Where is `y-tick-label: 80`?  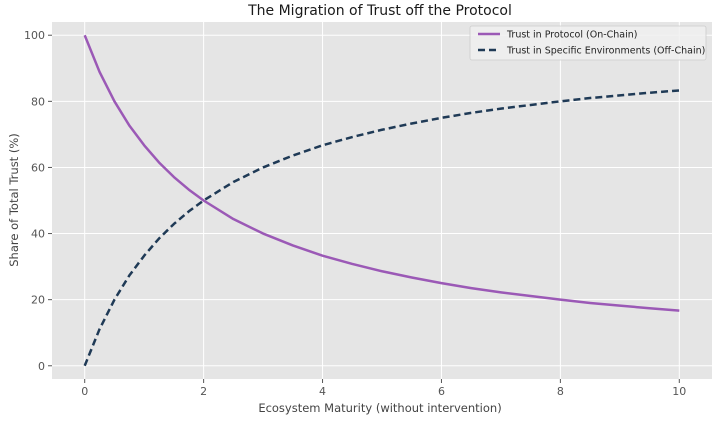 y-tick-label: 80 is located at coordinates (38, 101).